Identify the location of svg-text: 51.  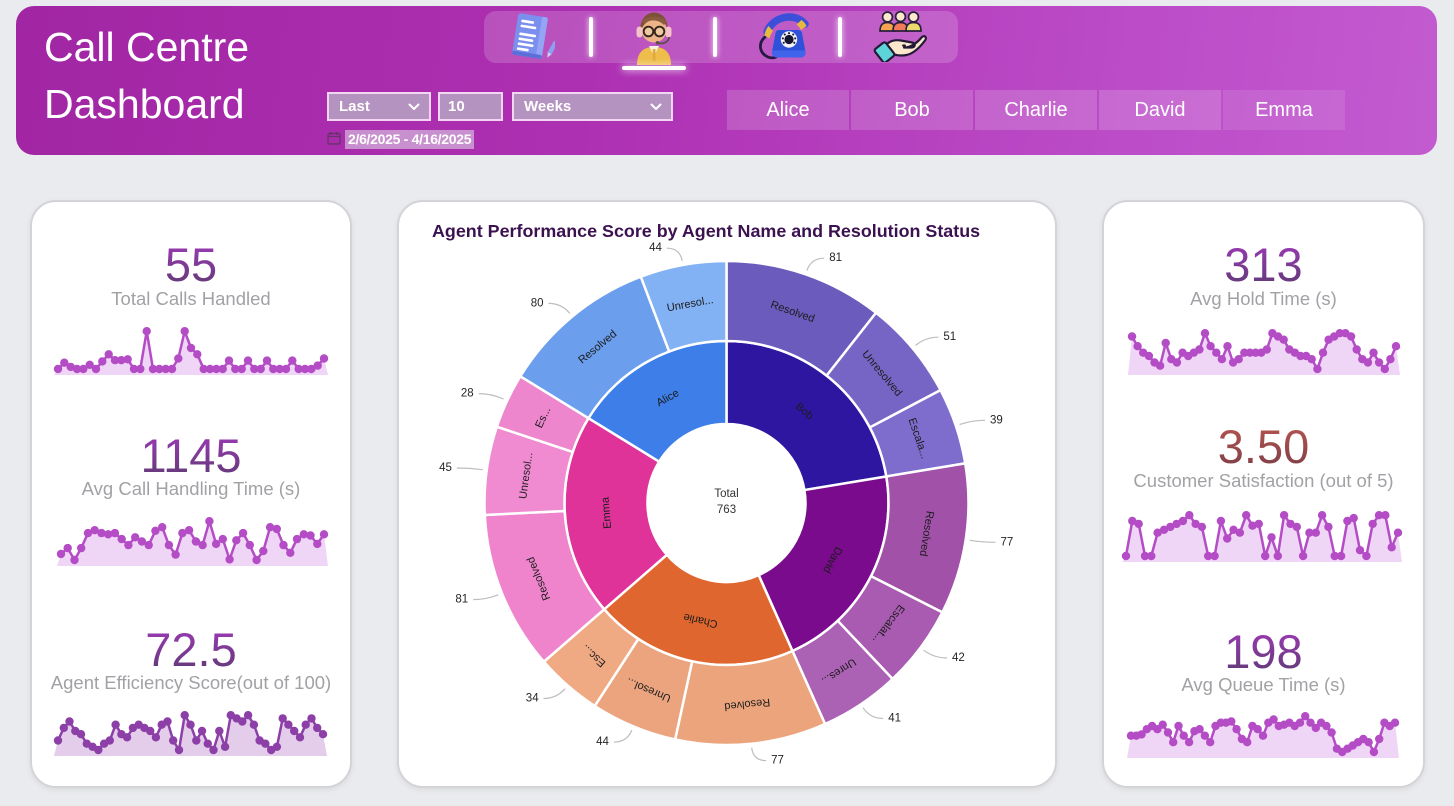
(949, 337).